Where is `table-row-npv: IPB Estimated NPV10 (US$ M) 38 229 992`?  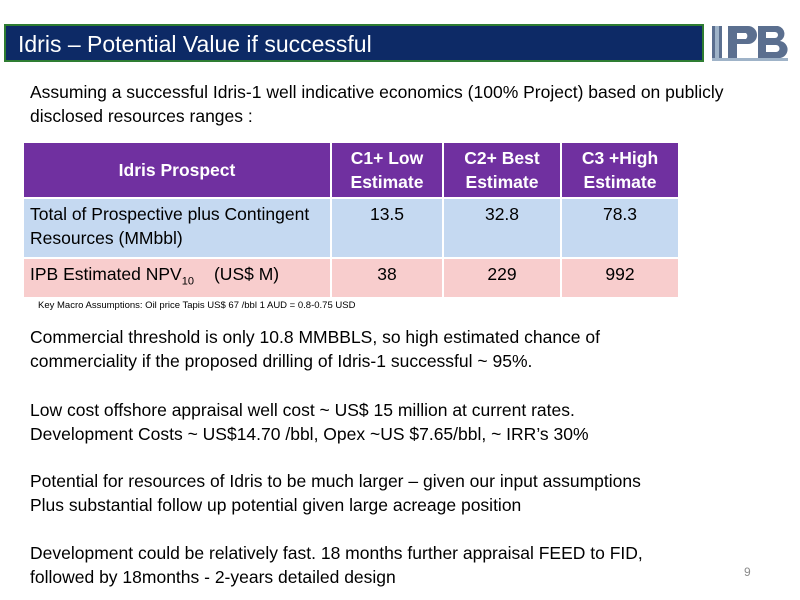
table-row-npv: IPB Estimated NPV10 (US$ M) 38 229 992 is located at coordinates (351, 278).